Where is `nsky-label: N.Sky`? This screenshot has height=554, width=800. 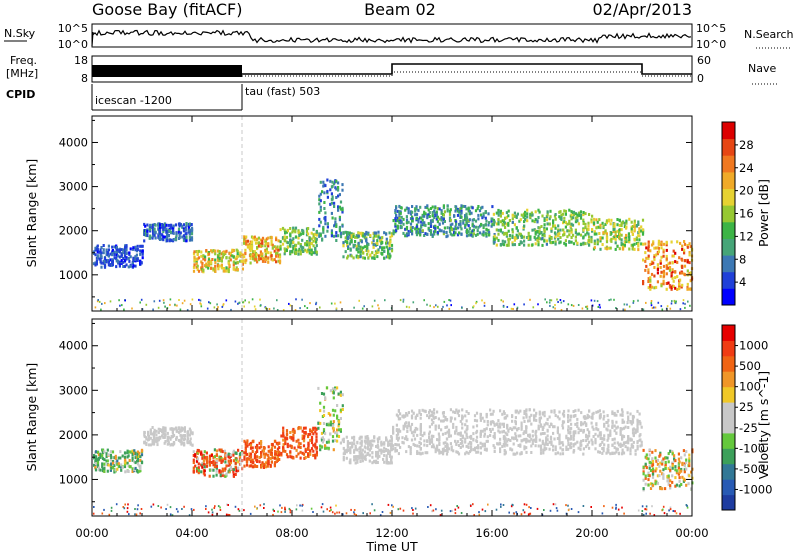 nsky-label: N.Sky is located at coordinates (20, 33).